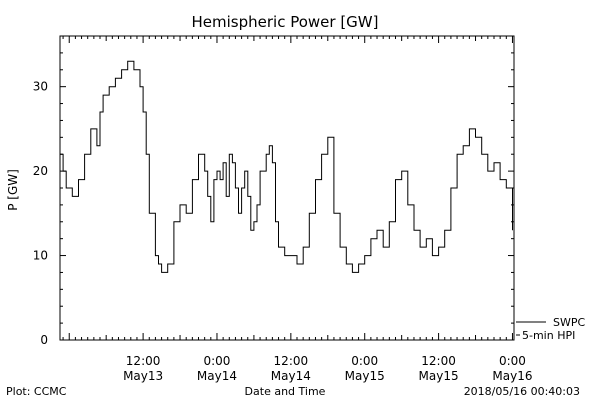  Describe the element at coordinates (40, 87) in the screenshot. I see `y-tick-label: 30` at that location.